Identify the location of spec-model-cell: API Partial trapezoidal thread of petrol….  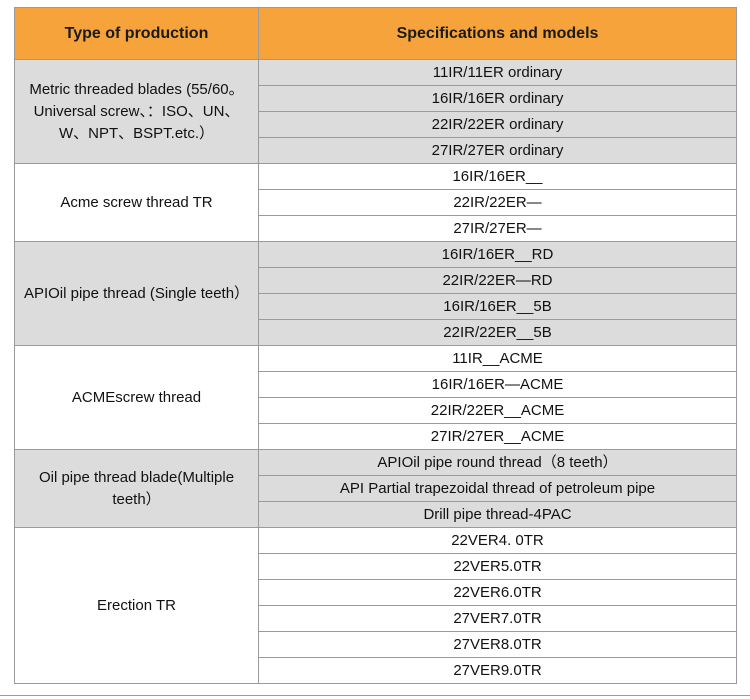
(497, 488).